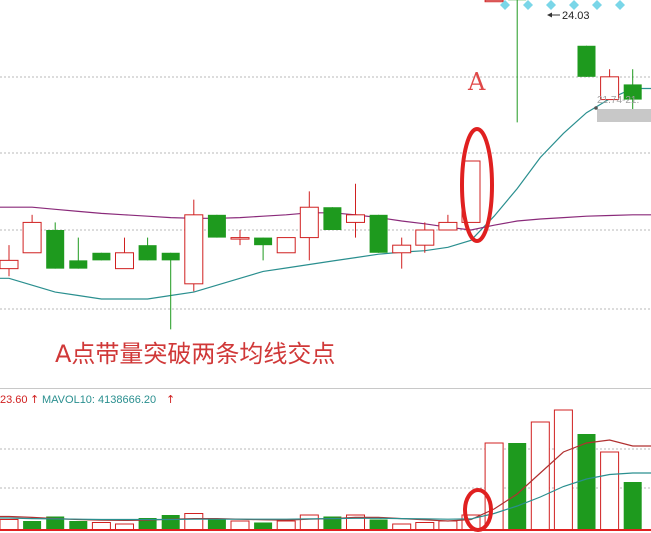  What do you see at coordinates (325, 468) in the screenshot?
I see `volume-grid` at bounding box center [325, 468].